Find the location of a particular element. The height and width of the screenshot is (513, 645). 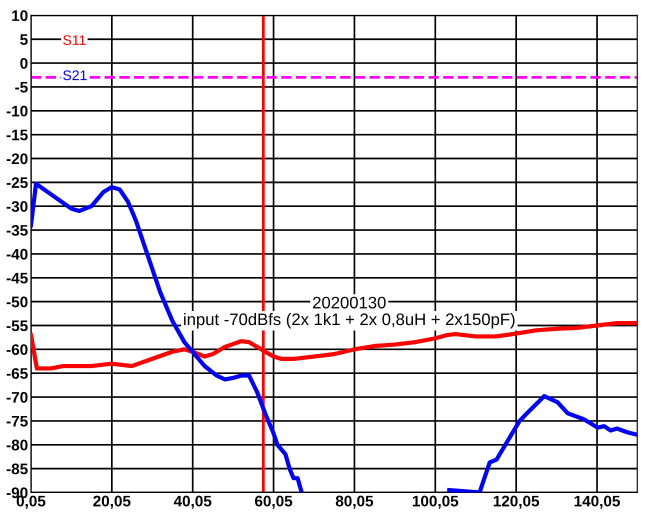

y-tick-label: -80 is located at coordinates (17, 445).